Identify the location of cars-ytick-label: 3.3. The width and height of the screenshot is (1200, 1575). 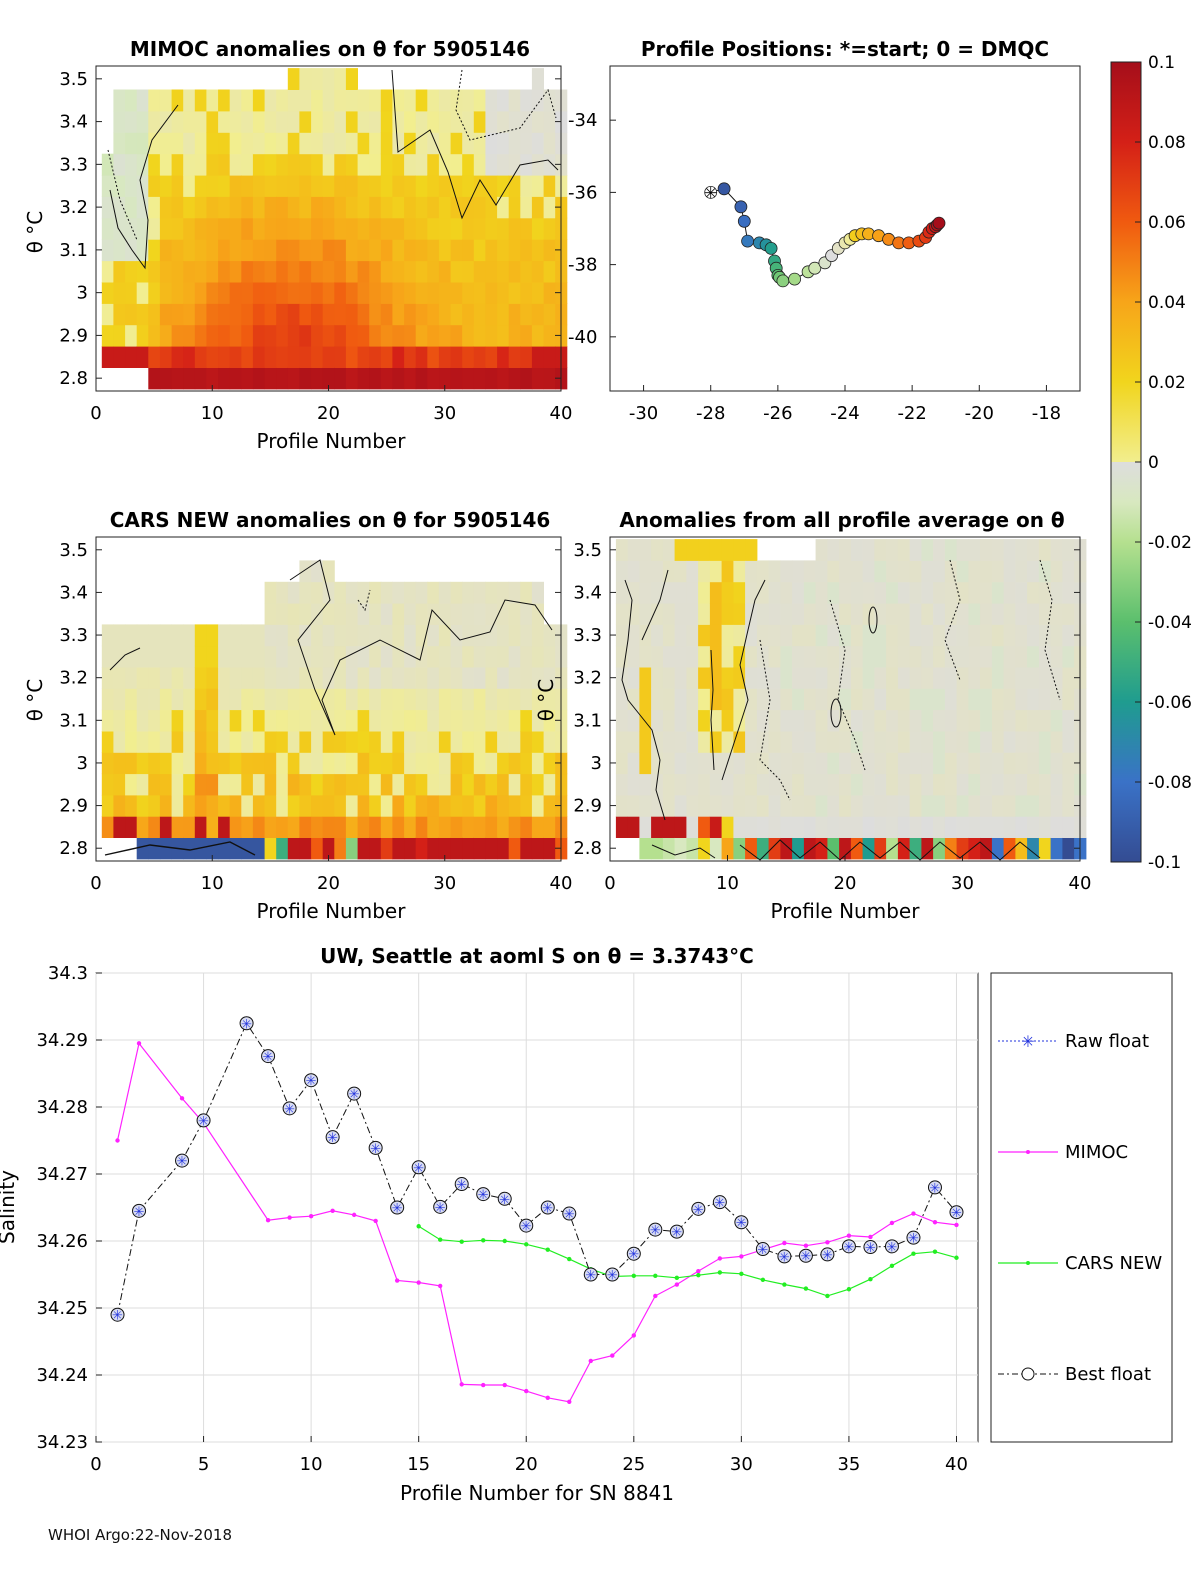
(73, 635).